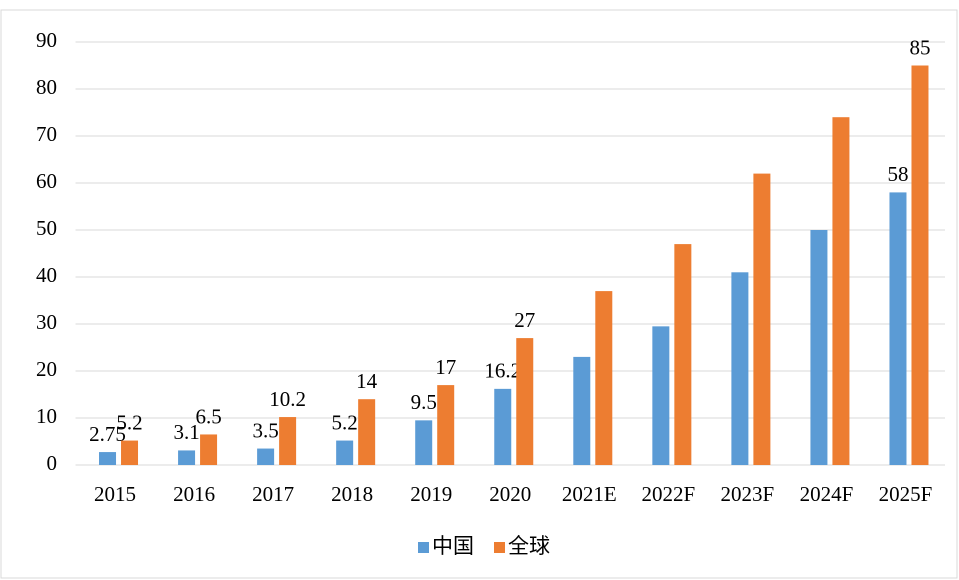 The image size is (959, 580). What do you see at coordinates (445, 367) in the screenshot?
I see `data-label: 17` at bounding box center [445, 367].